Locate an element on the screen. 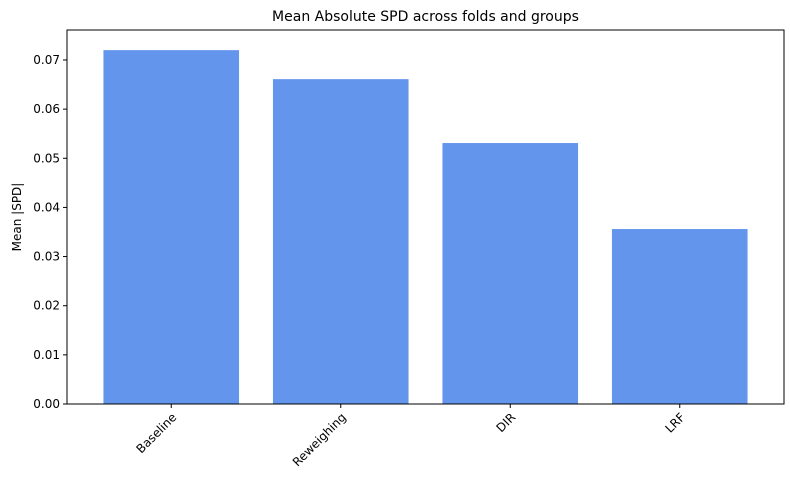 This screenshot has width=790, height=490. y-axis-label: Mean |SPD| is located at coordinates (17, 217).